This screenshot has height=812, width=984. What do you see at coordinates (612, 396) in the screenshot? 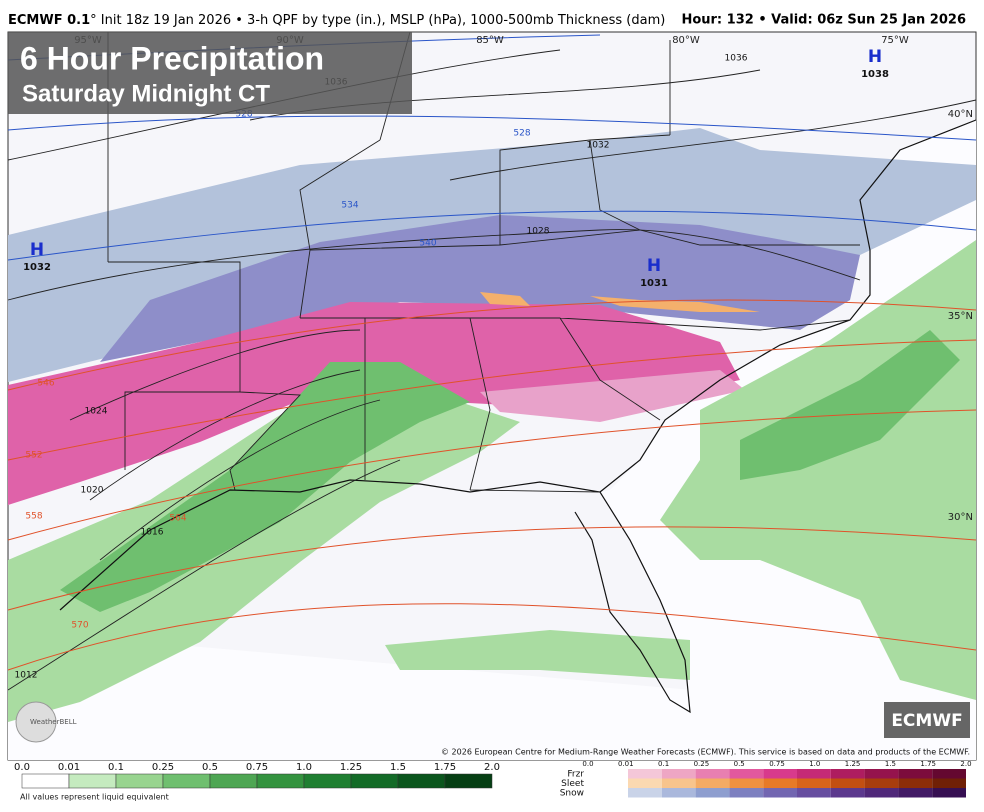
I see `light-freezing-rain-area` at bounding box center [612, 396].